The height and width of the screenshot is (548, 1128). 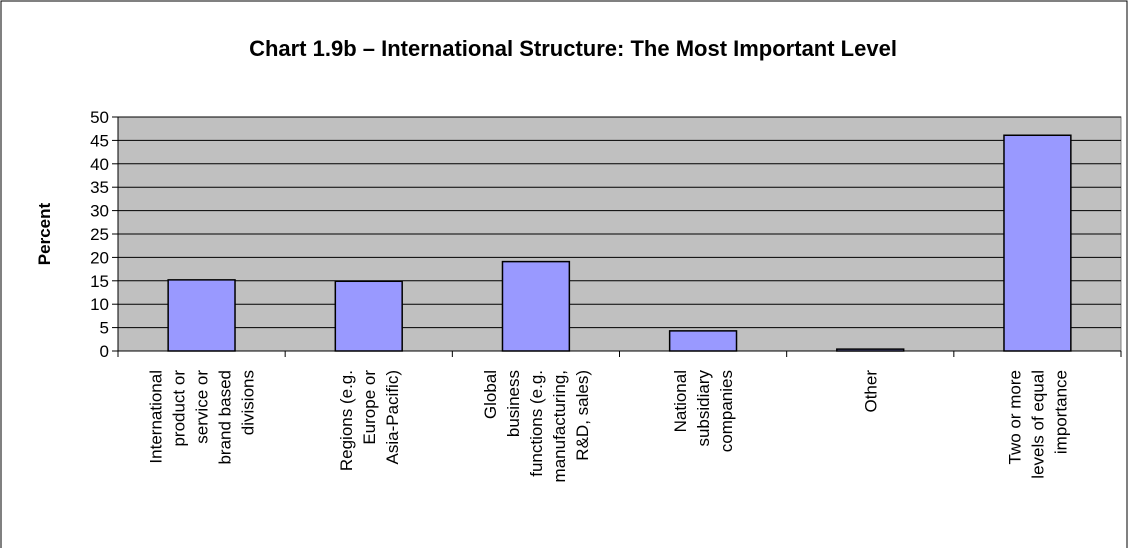 What do you see at coordinates (582, 415) in the screenshot?
I see `x-tick-label-line: R&D, sales)` at bounding box center [582, 415].